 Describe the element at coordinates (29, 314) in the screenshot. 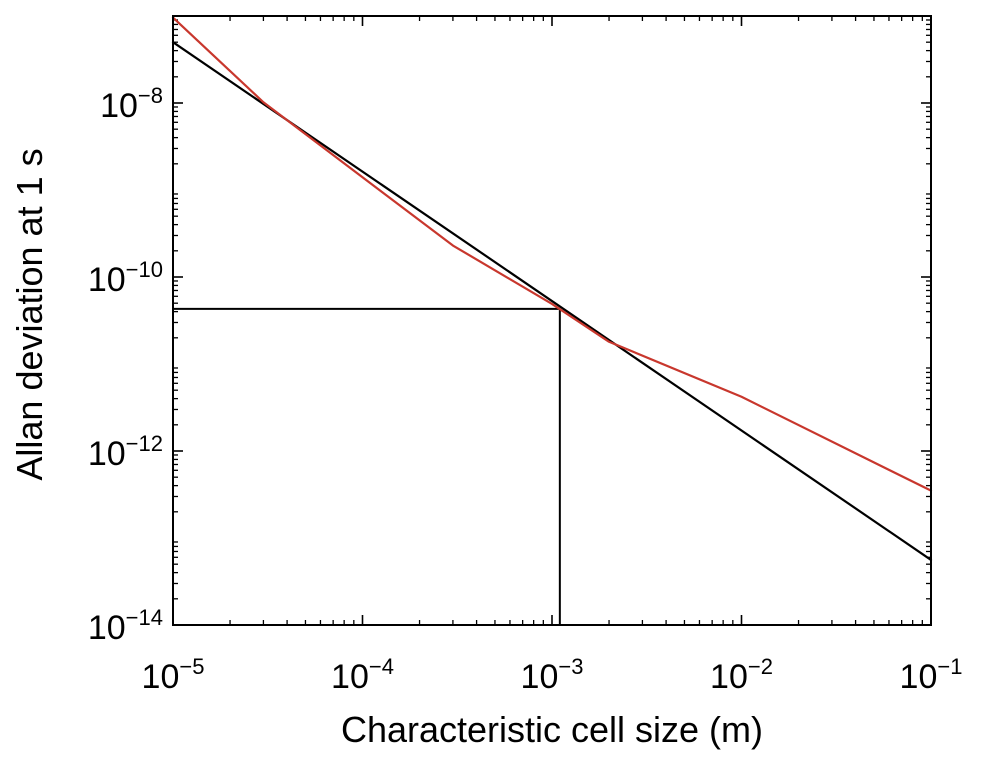

I see `y-axis-title: Allan deviation at 1 s` at that location.